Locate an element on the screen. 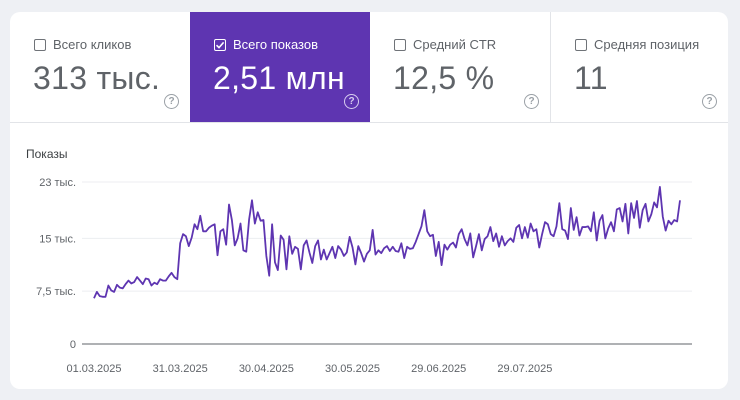 This screenshot has height=400, width=740. y-tick-label: 23 тыс. is located at coordinates (57, 183).